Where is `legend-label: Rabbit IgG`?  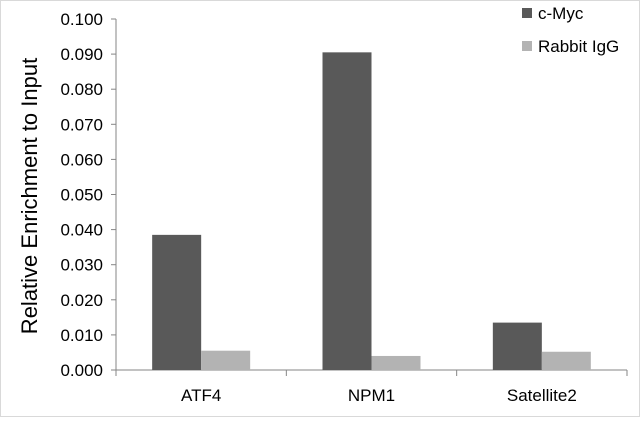
legend-label: Rabbit IgG is located at coordinates (578, 46).